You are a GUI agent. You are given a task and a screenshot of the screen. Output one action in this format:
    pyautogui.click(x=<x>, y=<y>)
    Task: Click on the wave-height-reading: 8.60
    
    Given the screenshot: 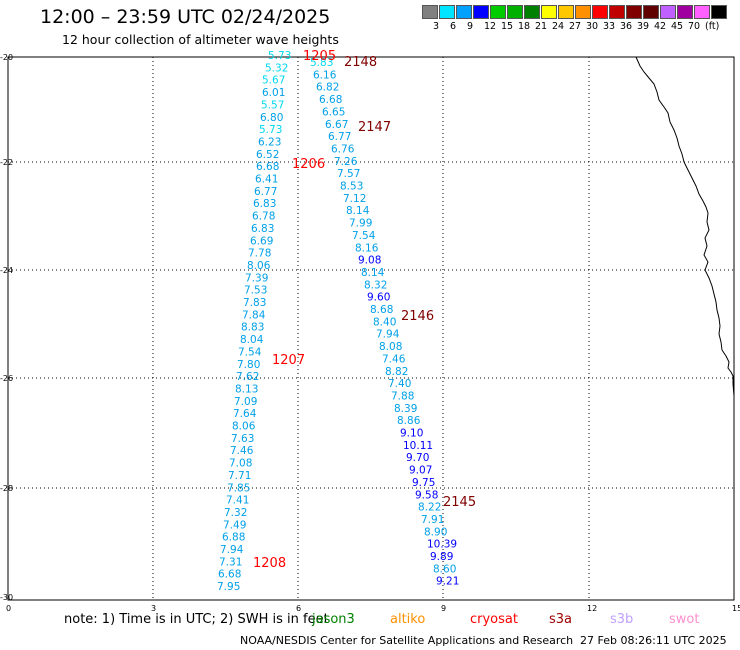 What is the action you would take?
    pyautogui.click(x=444, y=569)
    